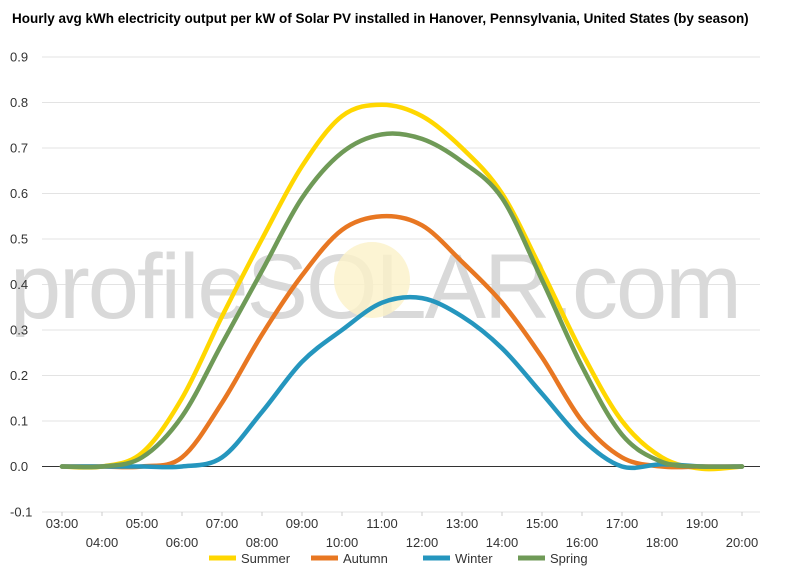 Image resolution: width=800 pixels, height=570 pixels. What do you see at coordinates (19, 375) in the screenshot?
I see `y-tick-label: 0.2` at bounding box center [19, 375].